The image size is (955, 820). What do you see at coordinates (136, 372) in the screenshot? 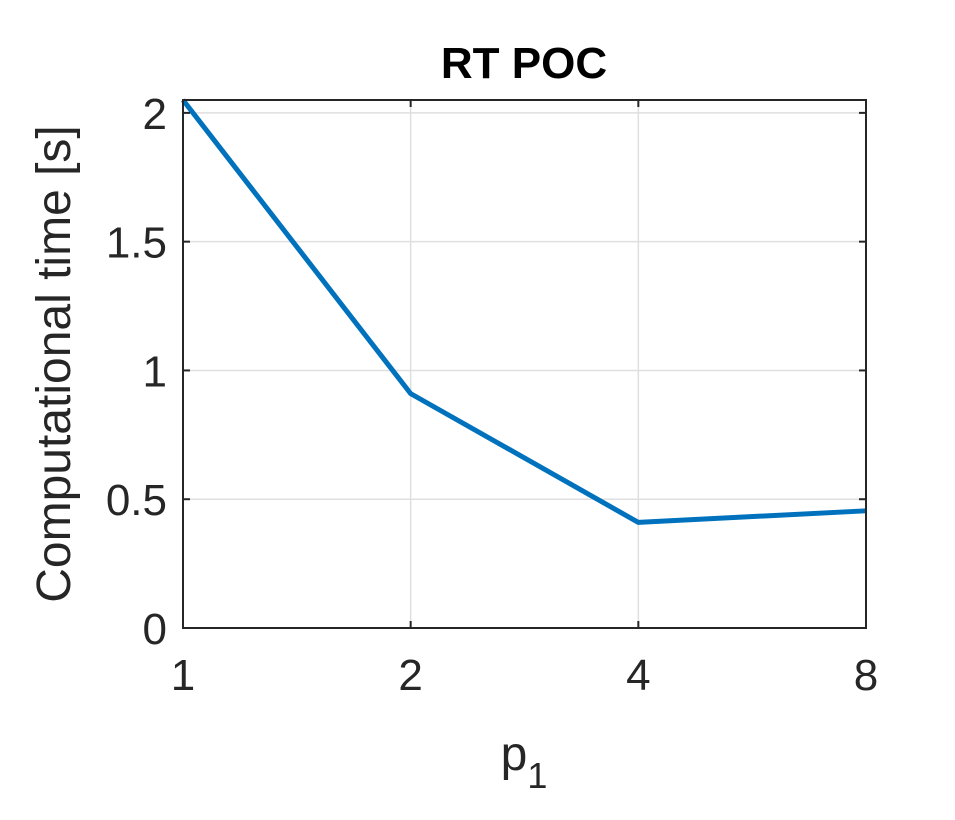
I see `y-tick-labels: 0 0.5 1 1.5 2` at bounding box center [136, 372].